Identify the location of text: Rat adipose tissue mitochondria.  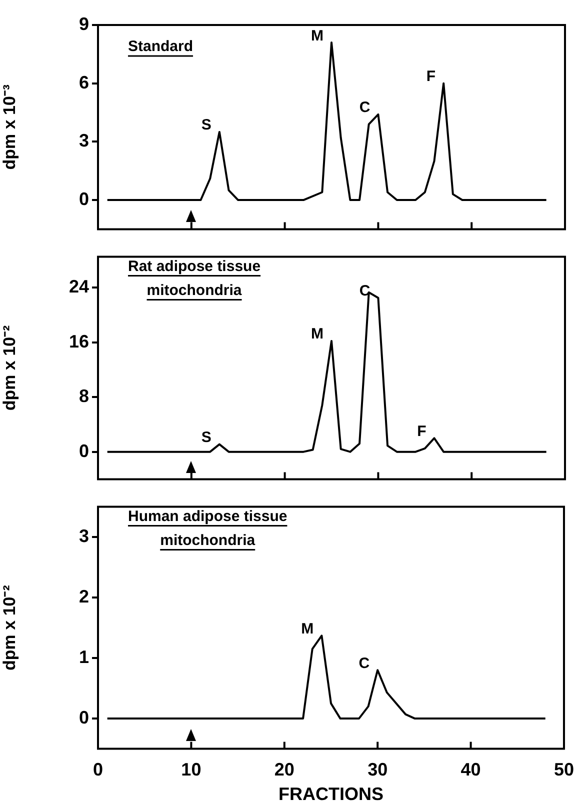
(194, 278).